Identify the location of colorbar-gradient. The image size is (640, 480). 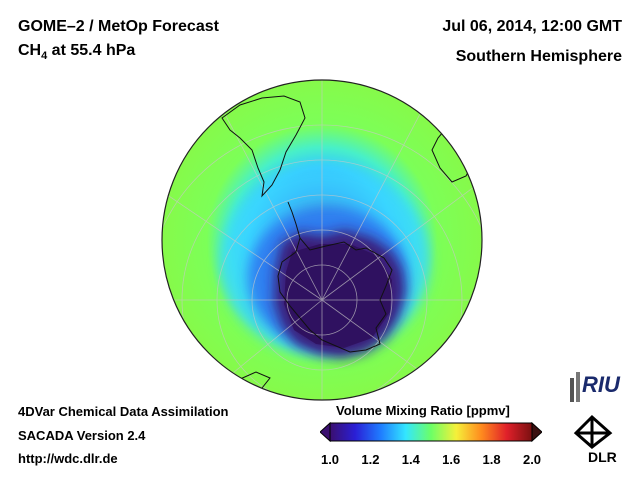
(431, 432).